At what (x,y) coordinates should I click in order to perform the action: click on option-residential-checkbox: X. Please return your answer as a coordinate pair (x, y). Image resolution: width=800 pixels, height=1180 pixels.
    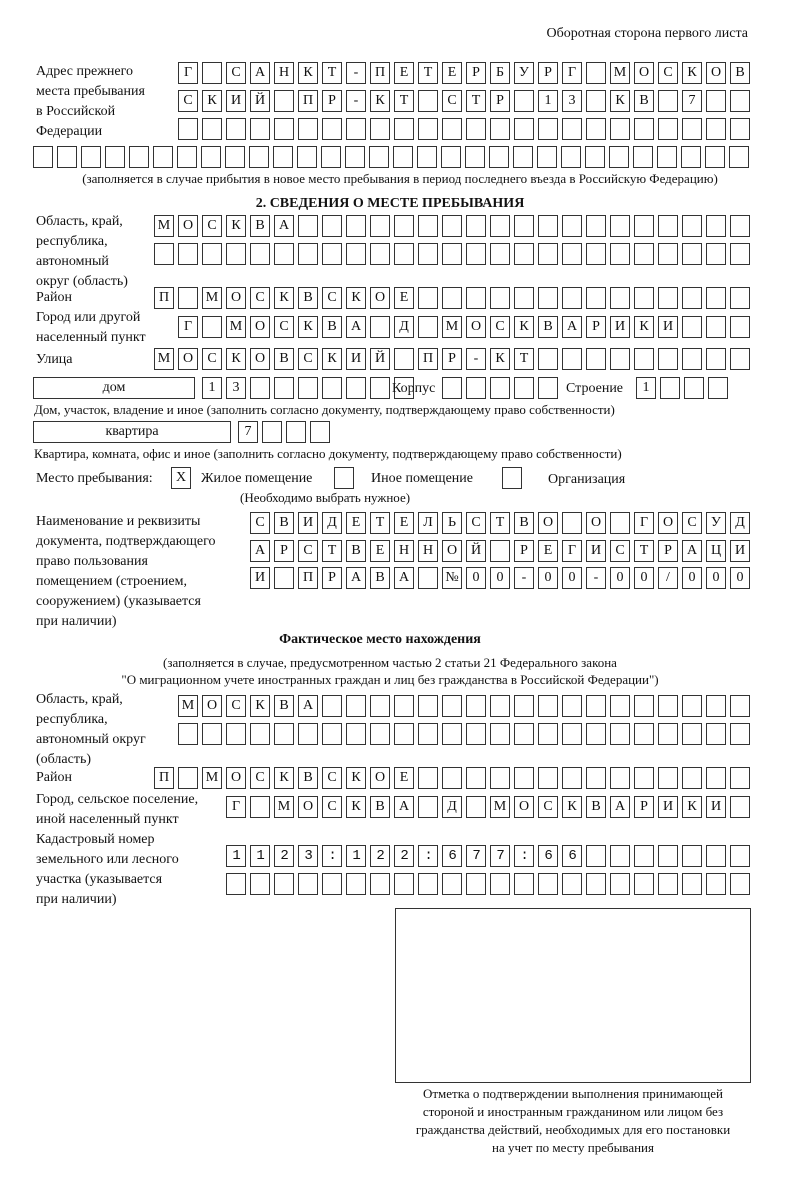
    Looking at the image, I should click on (181, 478).